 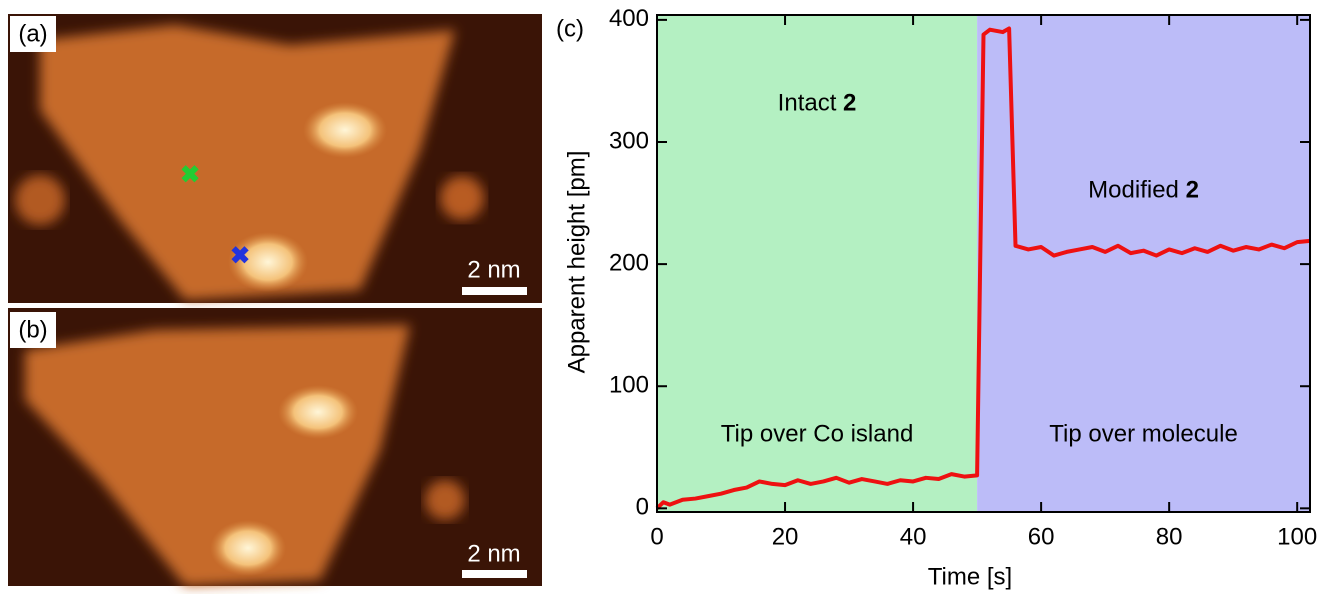 I want to click on x-tick-label: 20, so click(x=785, y=536).